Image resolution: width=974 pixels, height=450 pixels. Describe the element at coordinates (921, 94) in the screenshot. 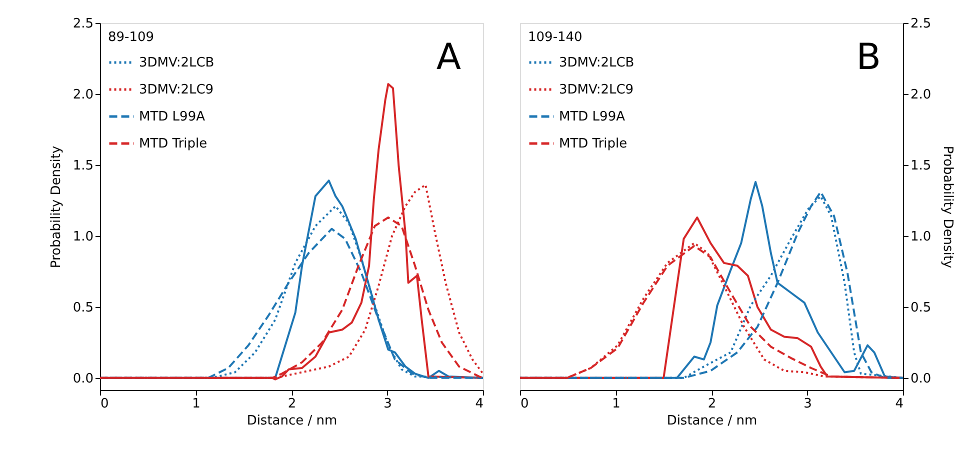

I see `y2-tick-label: 2.0` at that location.